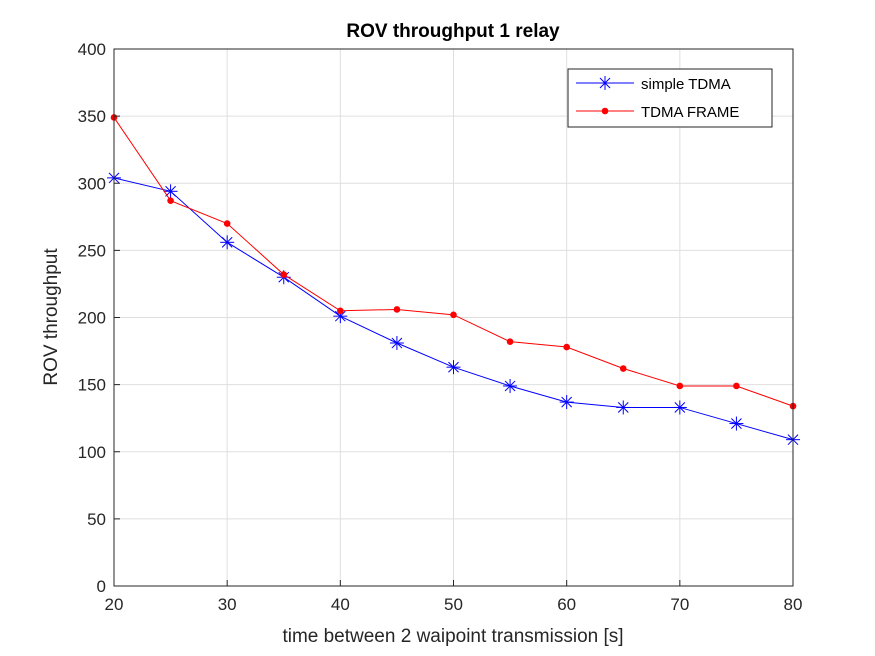  I want to click on y-tick-label: 250, so click(92, 250).